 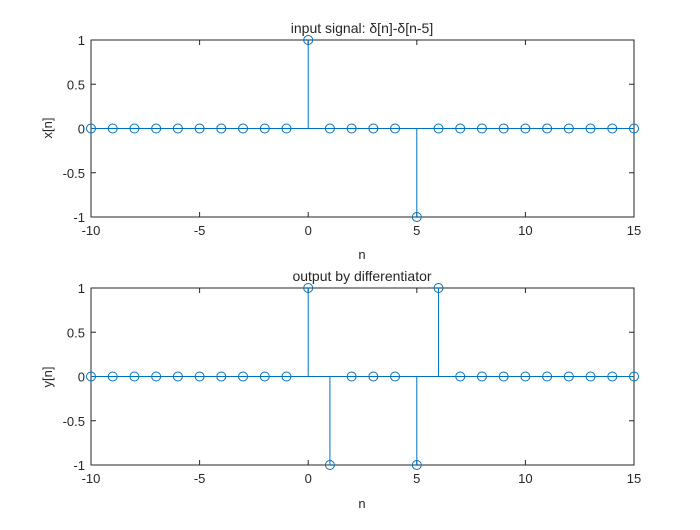 I want to click on subplot-title: input signal: δ[n]-δ[n-5], so click(x=362, y=28).